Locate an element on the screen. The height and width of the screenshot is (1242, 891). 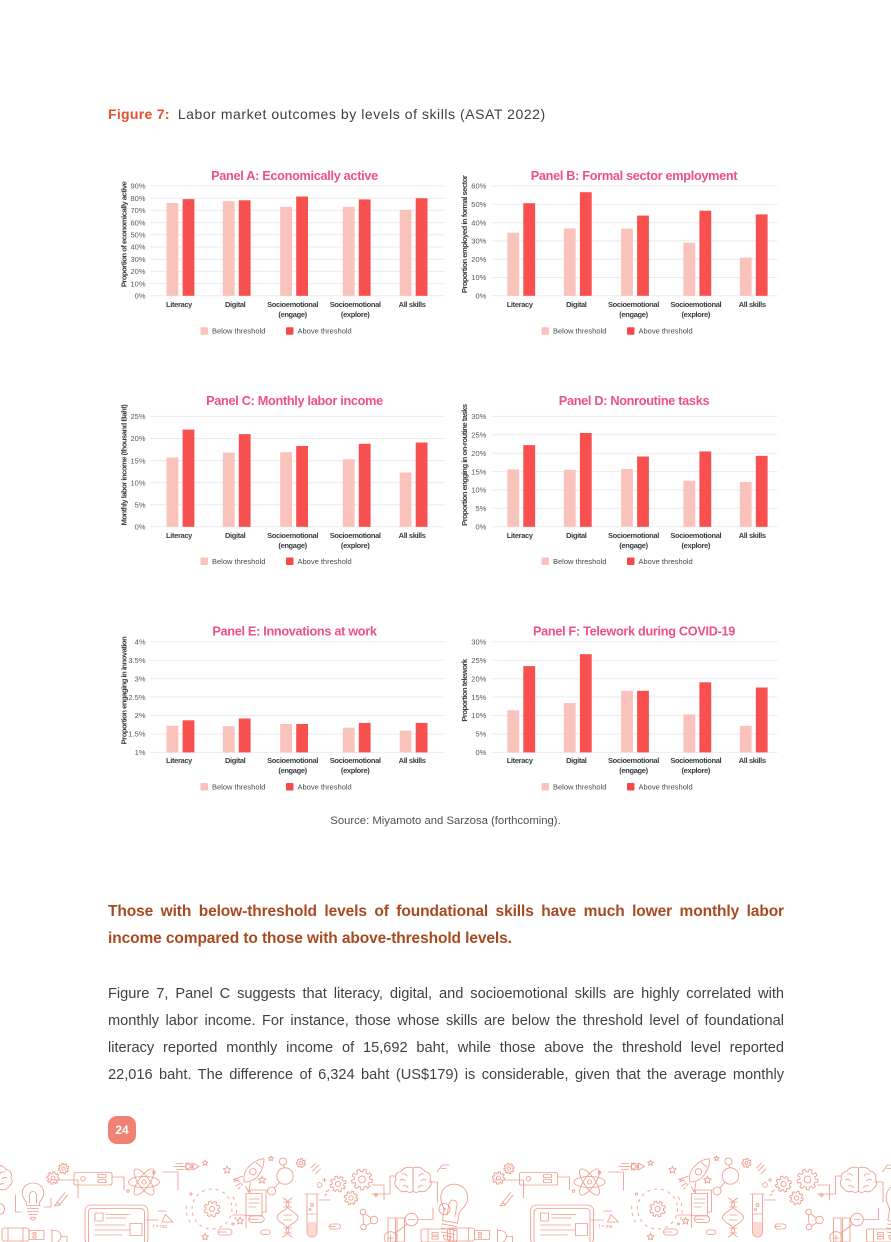
svg-text: 80% is located at coordinates (137, 198).